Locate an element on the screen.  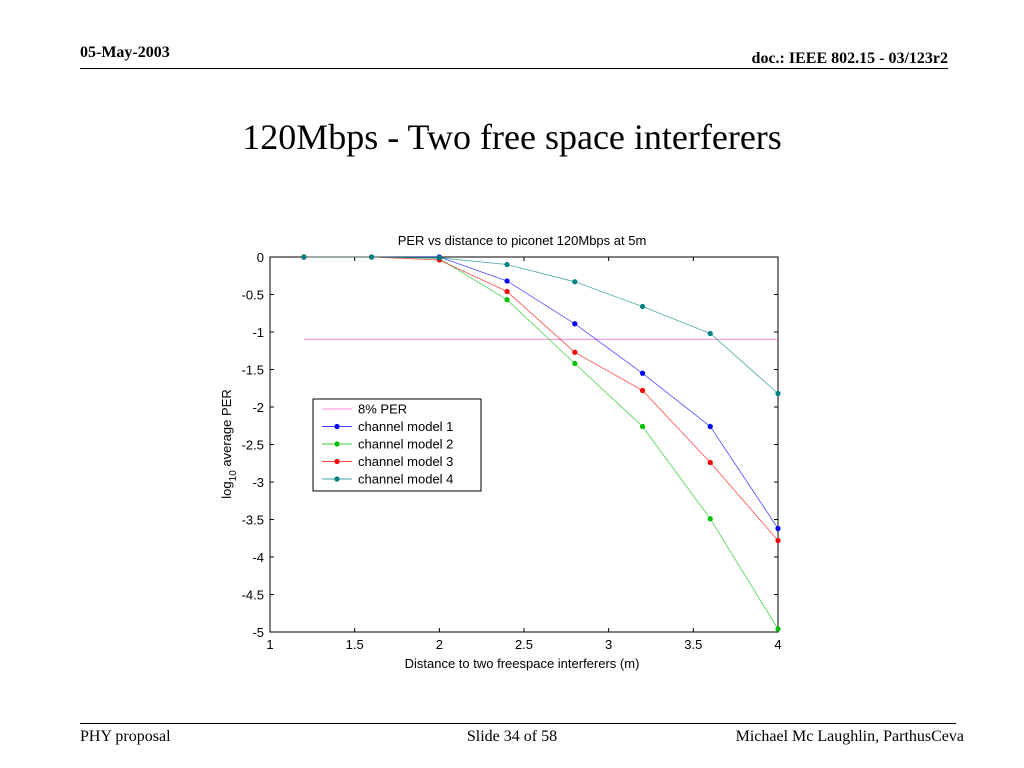
x-tick-label: 1.5 is located at coordinates (355, 644).